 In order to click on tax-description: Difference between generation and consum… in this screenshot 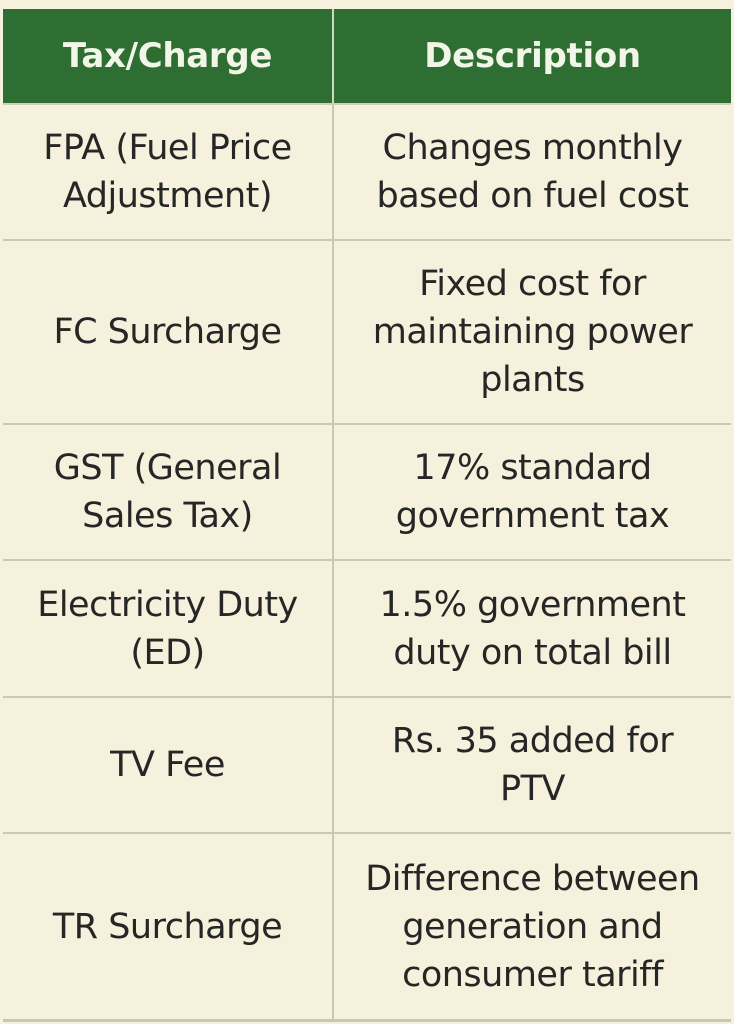, I will do `click(532, 926)`.